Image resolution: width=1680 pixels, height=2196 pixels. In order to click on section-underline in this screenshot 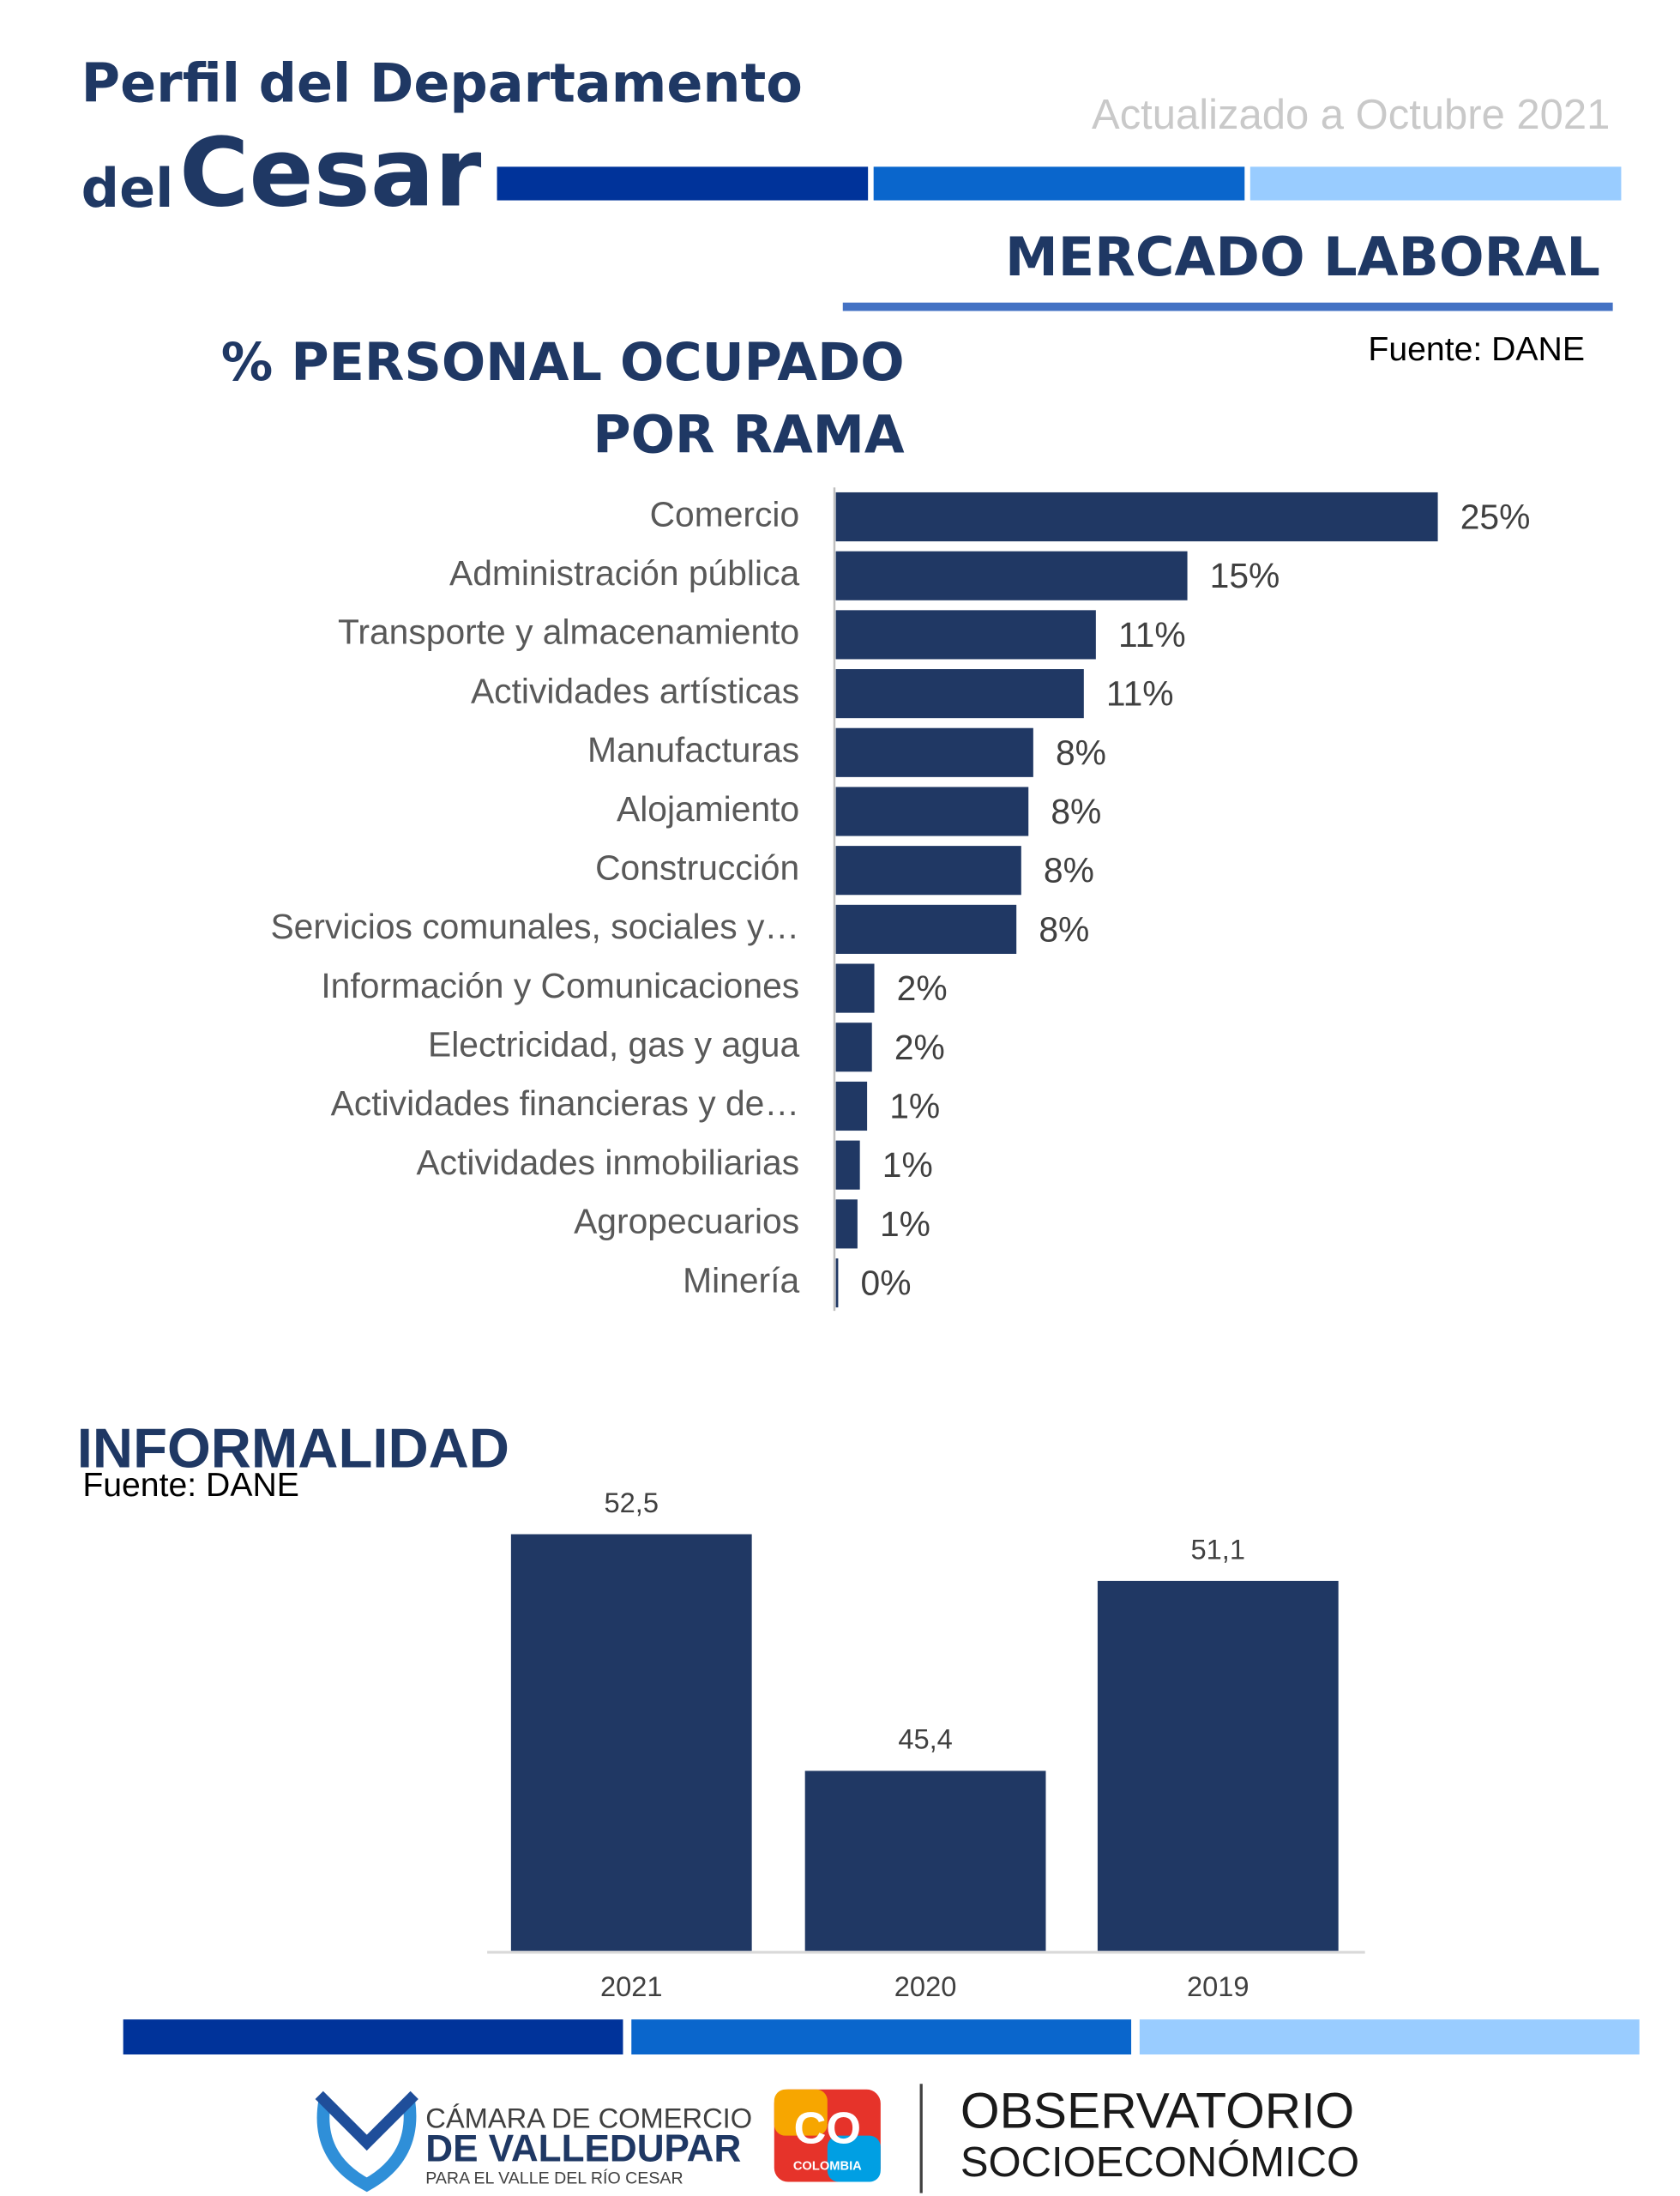, I will do `click(1227, 307)`.